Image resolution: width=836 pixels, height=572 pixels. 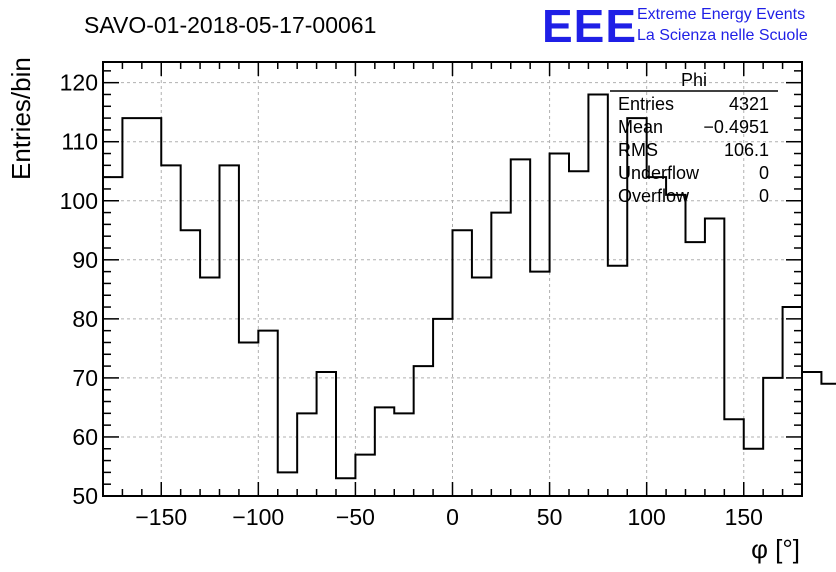 I want to click on stats-label: Mean, so click(x=640, y=127).